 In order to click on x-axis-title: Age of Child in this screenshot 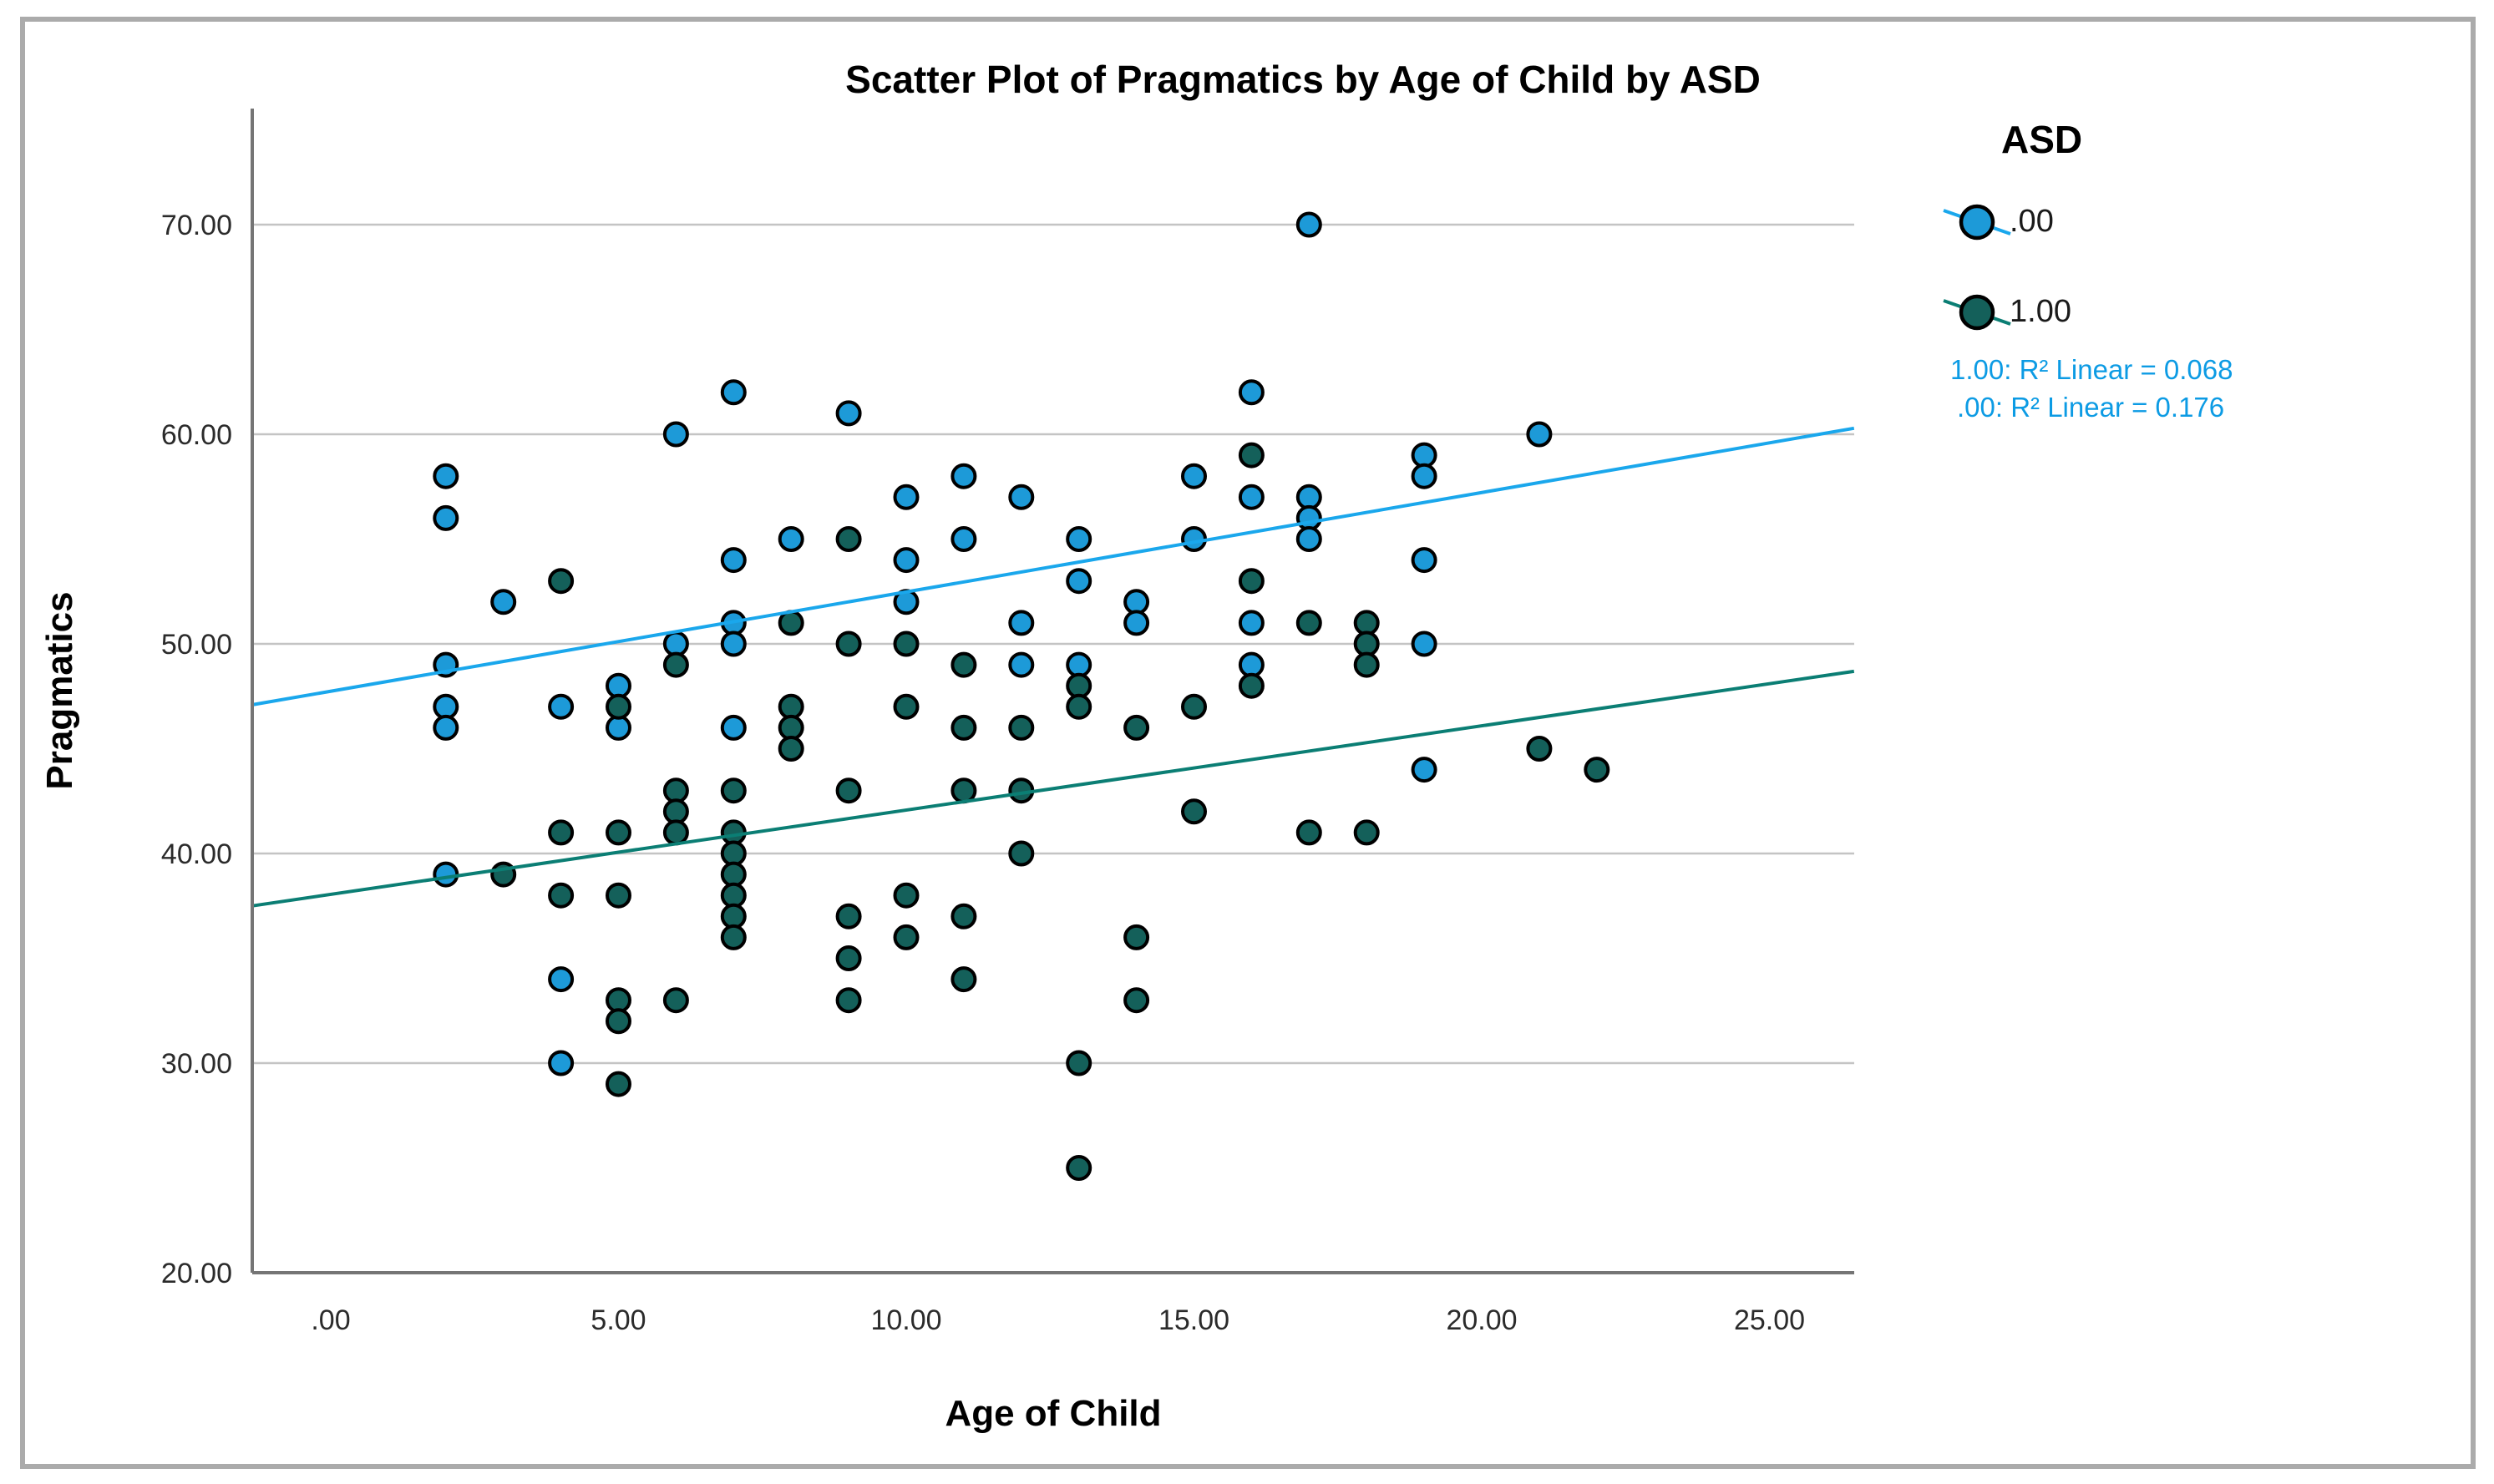, I will do `click(1053, 1413)`.